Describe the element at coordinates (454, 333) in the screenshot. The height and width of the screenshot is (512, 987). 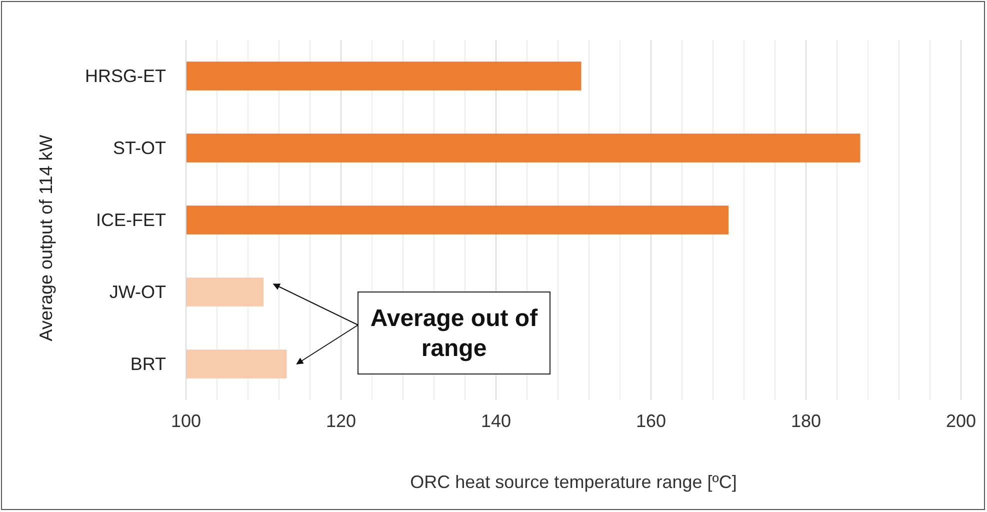
I see `annotation: Average out of range` at that location.